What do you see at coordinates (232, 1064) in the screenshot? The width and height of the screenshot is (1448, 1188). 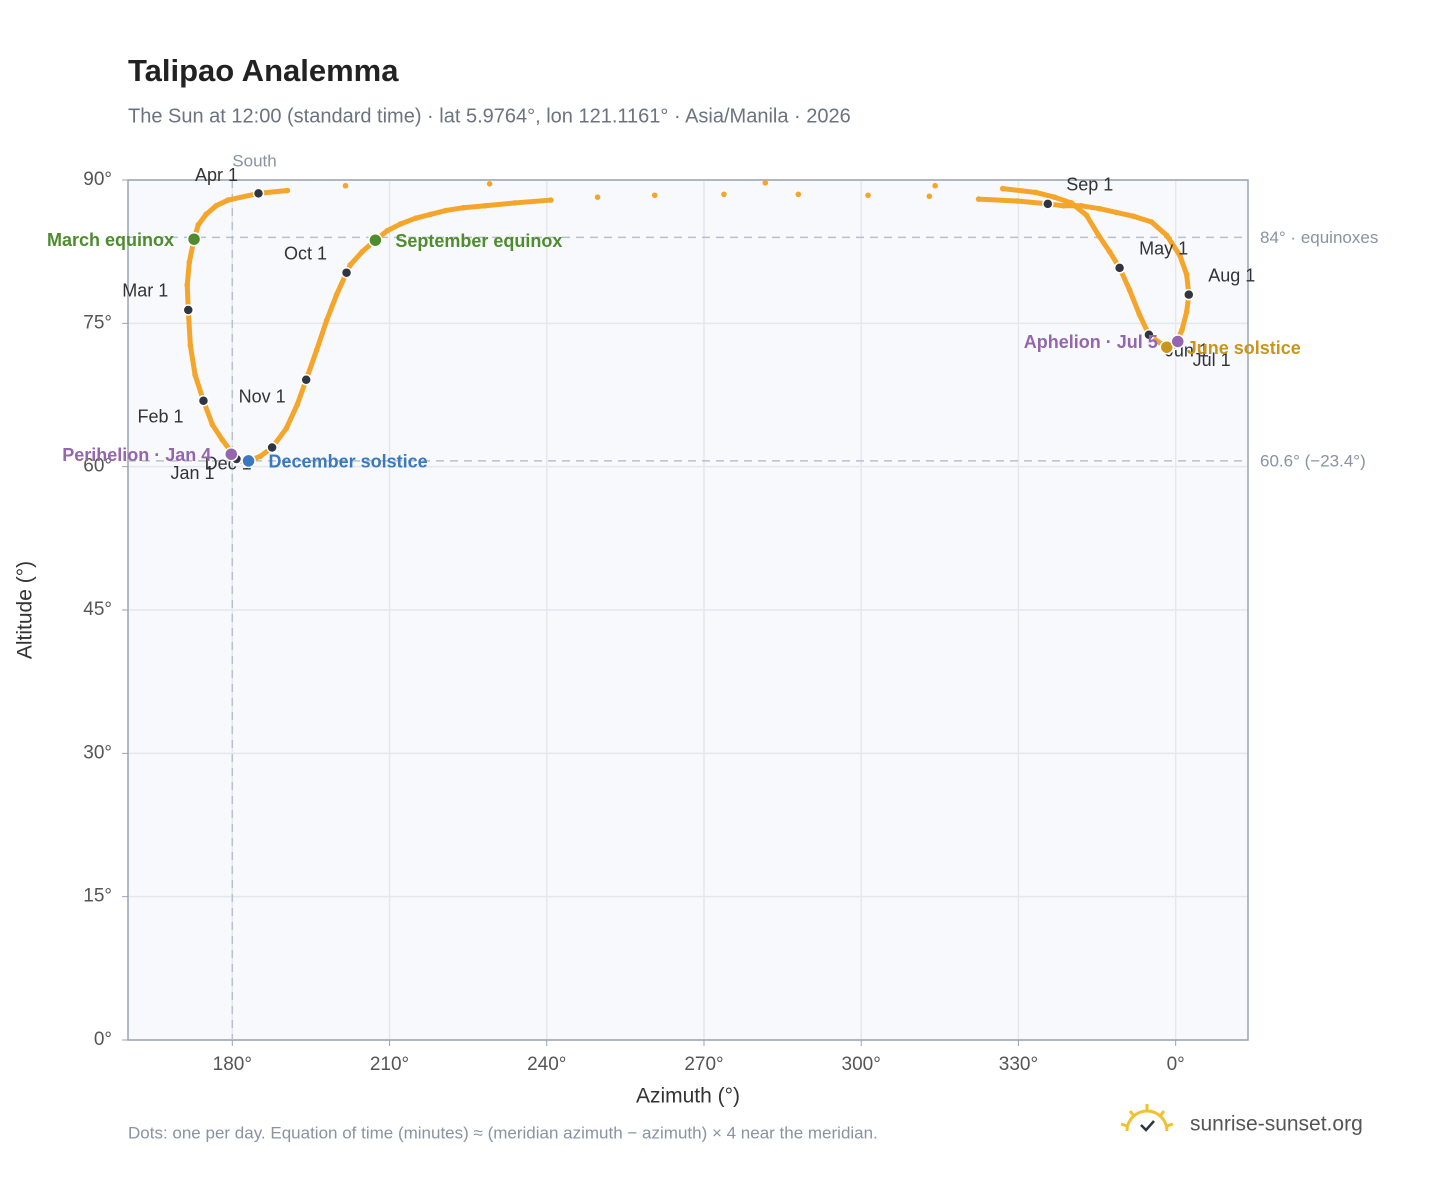 I see `x-tick-label: 180°` at bounding box center [232, 1064].